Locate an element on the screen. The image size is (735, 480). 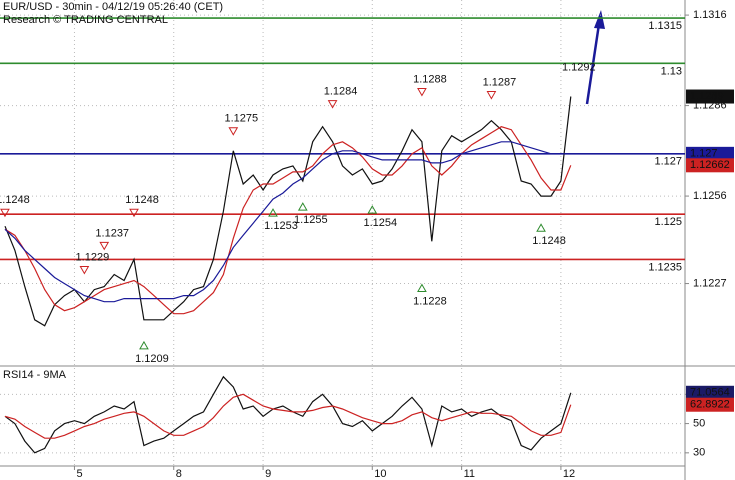
extreme-label: 1.1284 is located at coordinates (341, 92).